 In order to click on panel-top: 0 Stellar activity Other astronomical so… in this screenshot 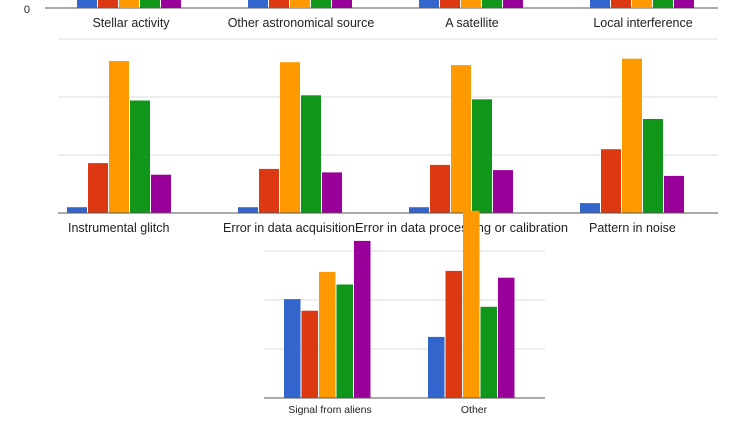, I will do `click(371, 20)`.